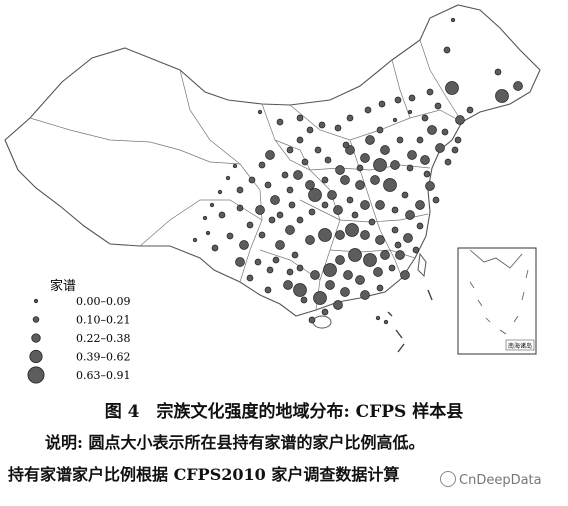 The image size is (568, 506). What do you see at coordinates (63, 286) in the screenshot?
I see `legend-title: 家谱` at bounding box center [63, 286].